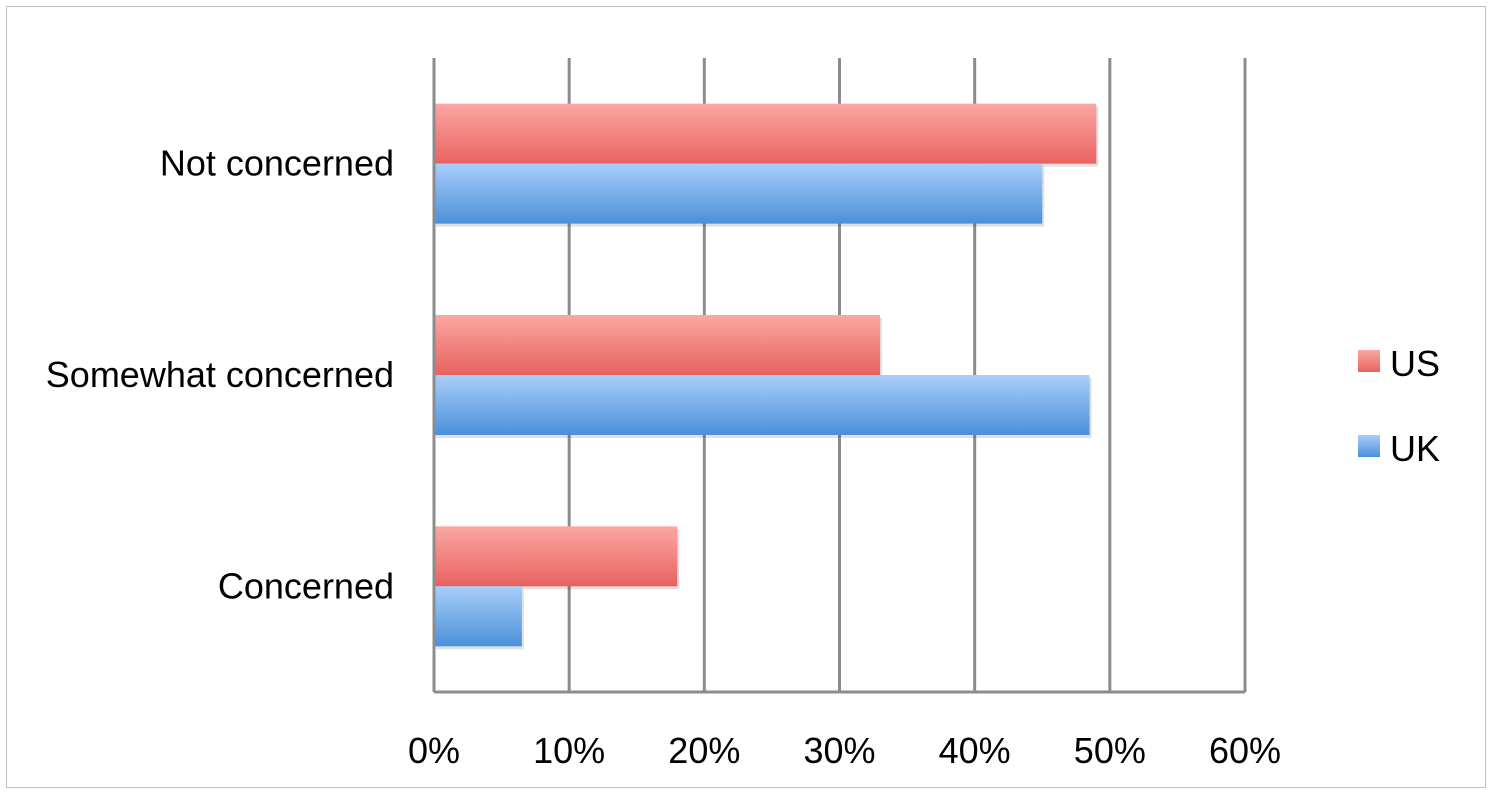 This screenshot has width=1494, height=794. I want to click on x-tick-label-10: 10%, so click(569, 750).